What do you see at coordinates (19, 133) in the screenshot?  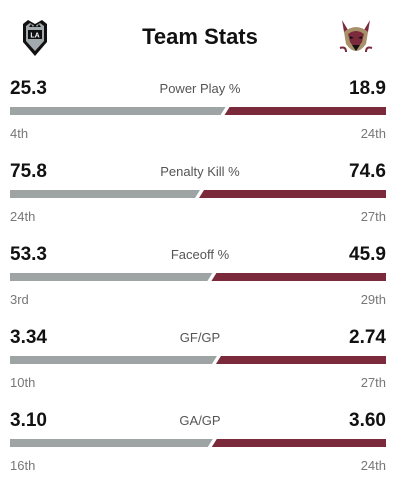 I see `home-rank: 4th` at bounding box center [19, 133].